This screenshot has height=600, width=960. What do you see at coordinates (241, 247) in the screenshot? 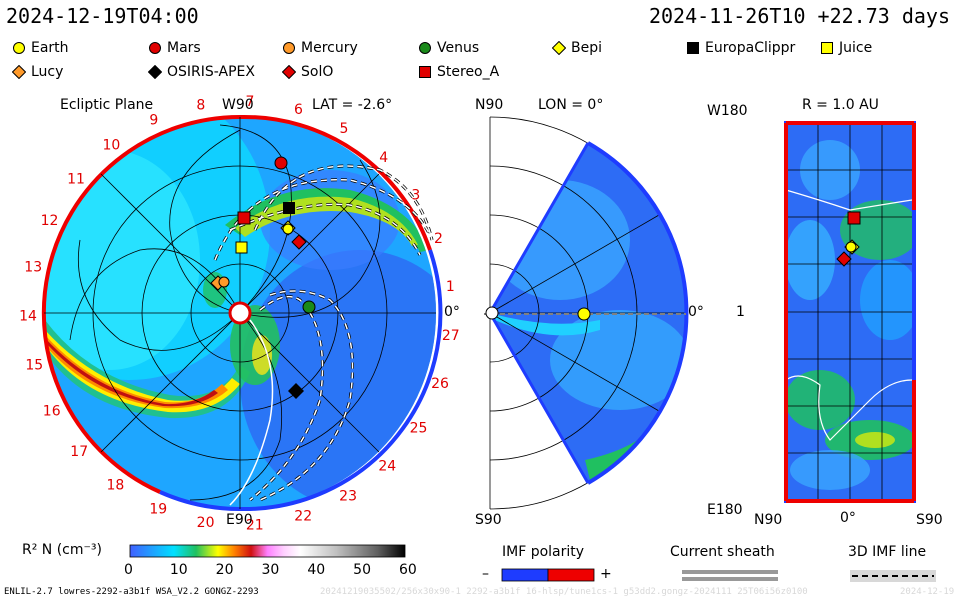
I see `juice-marker` at bounding box center [241, 247].